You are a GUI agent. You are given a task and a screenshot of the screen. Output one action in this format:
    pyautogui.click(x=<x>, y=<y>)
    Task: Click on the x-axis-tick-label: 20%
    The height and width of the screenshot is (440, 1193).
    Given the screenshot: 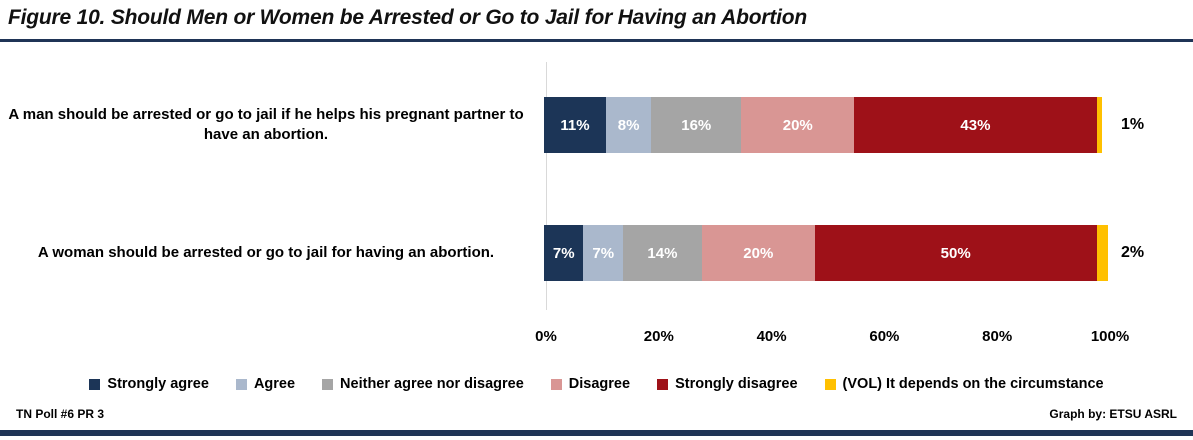 What is the action you would take?
    pyautogui.click(x=658, y=336)
    